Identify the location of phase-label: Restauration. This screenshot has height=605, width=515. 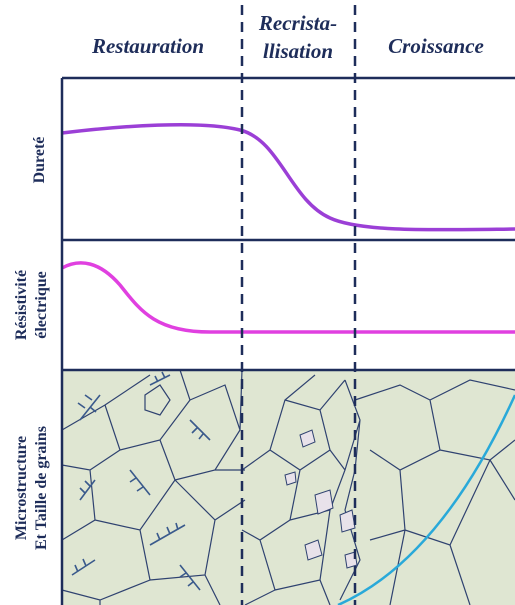
(147, 46).